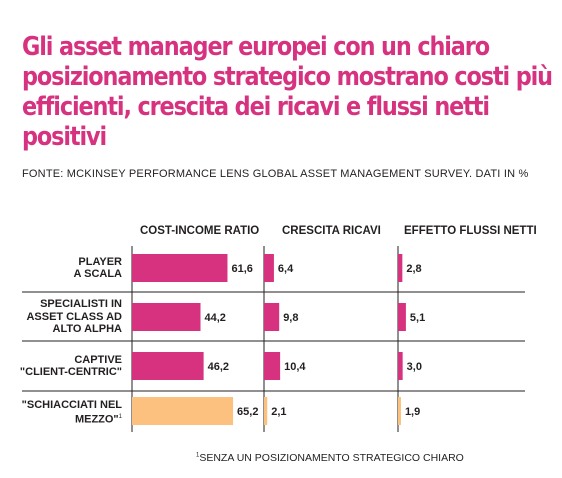 The image size is (562, 478). I want to click on category-label-line: PLAYER, so click(100, 261).